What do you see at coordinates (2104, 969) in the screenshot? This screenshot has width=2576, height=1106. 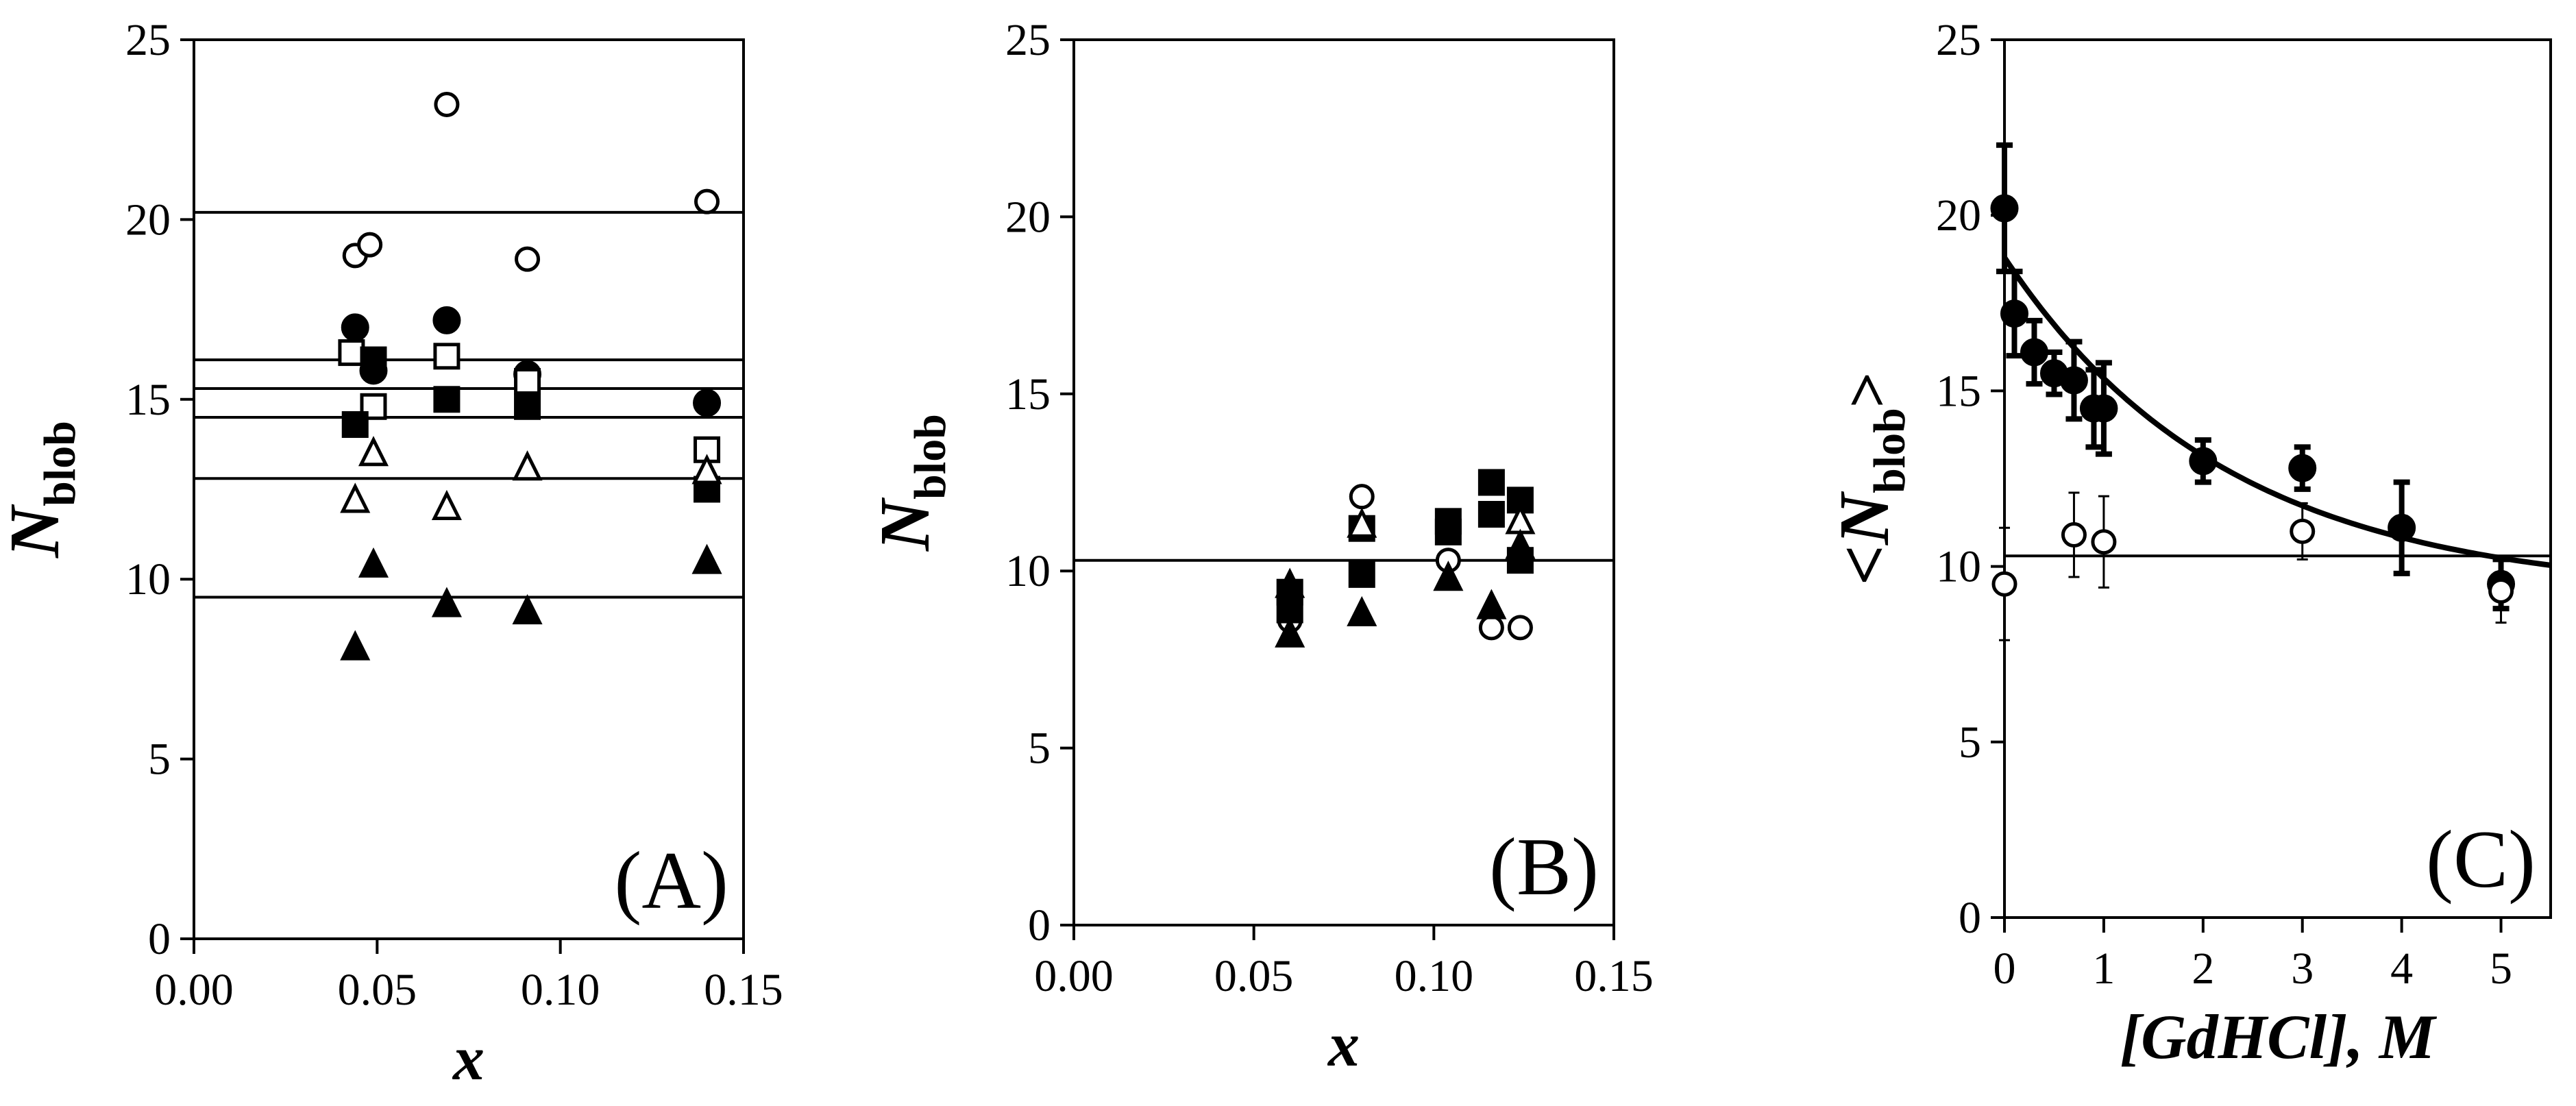 I see `x-tick-label: 1` at bounding box center [2104, 969].